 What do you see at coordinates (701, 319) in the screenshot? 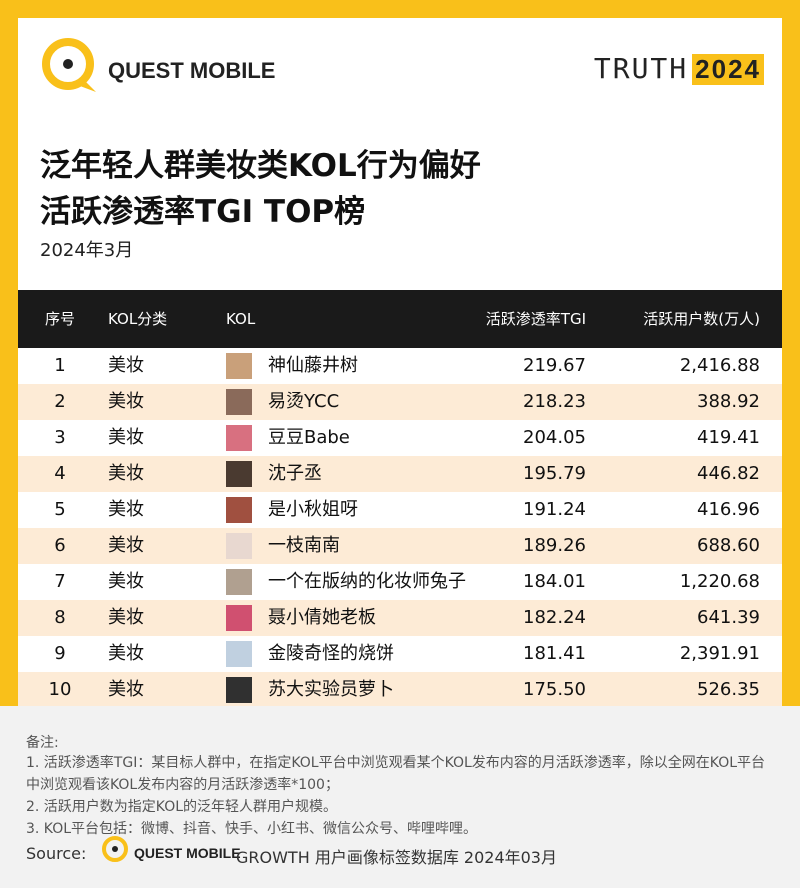
I see `column-header: 活跃用户数(万人)` at bounding box center [701, 319].